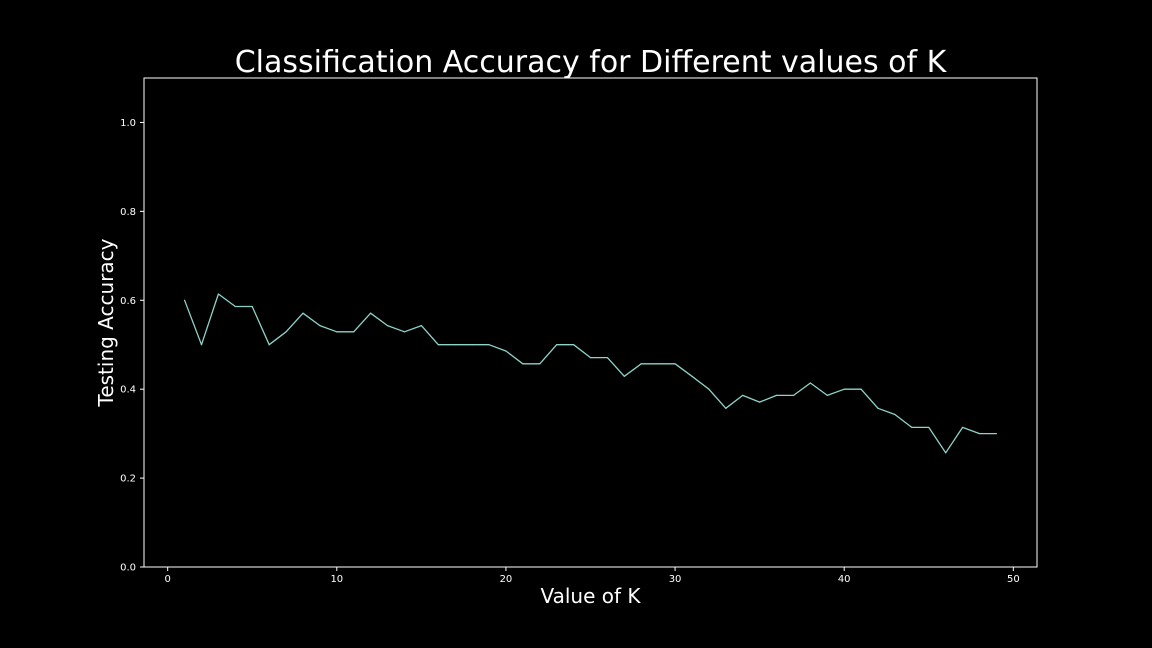 The height and width of the screenshot is (648, 1152). What do you see at coordinates (128, 390) in the screenshot?
I see `y-tick-label: 0.4` at bounding box center [128, 390].